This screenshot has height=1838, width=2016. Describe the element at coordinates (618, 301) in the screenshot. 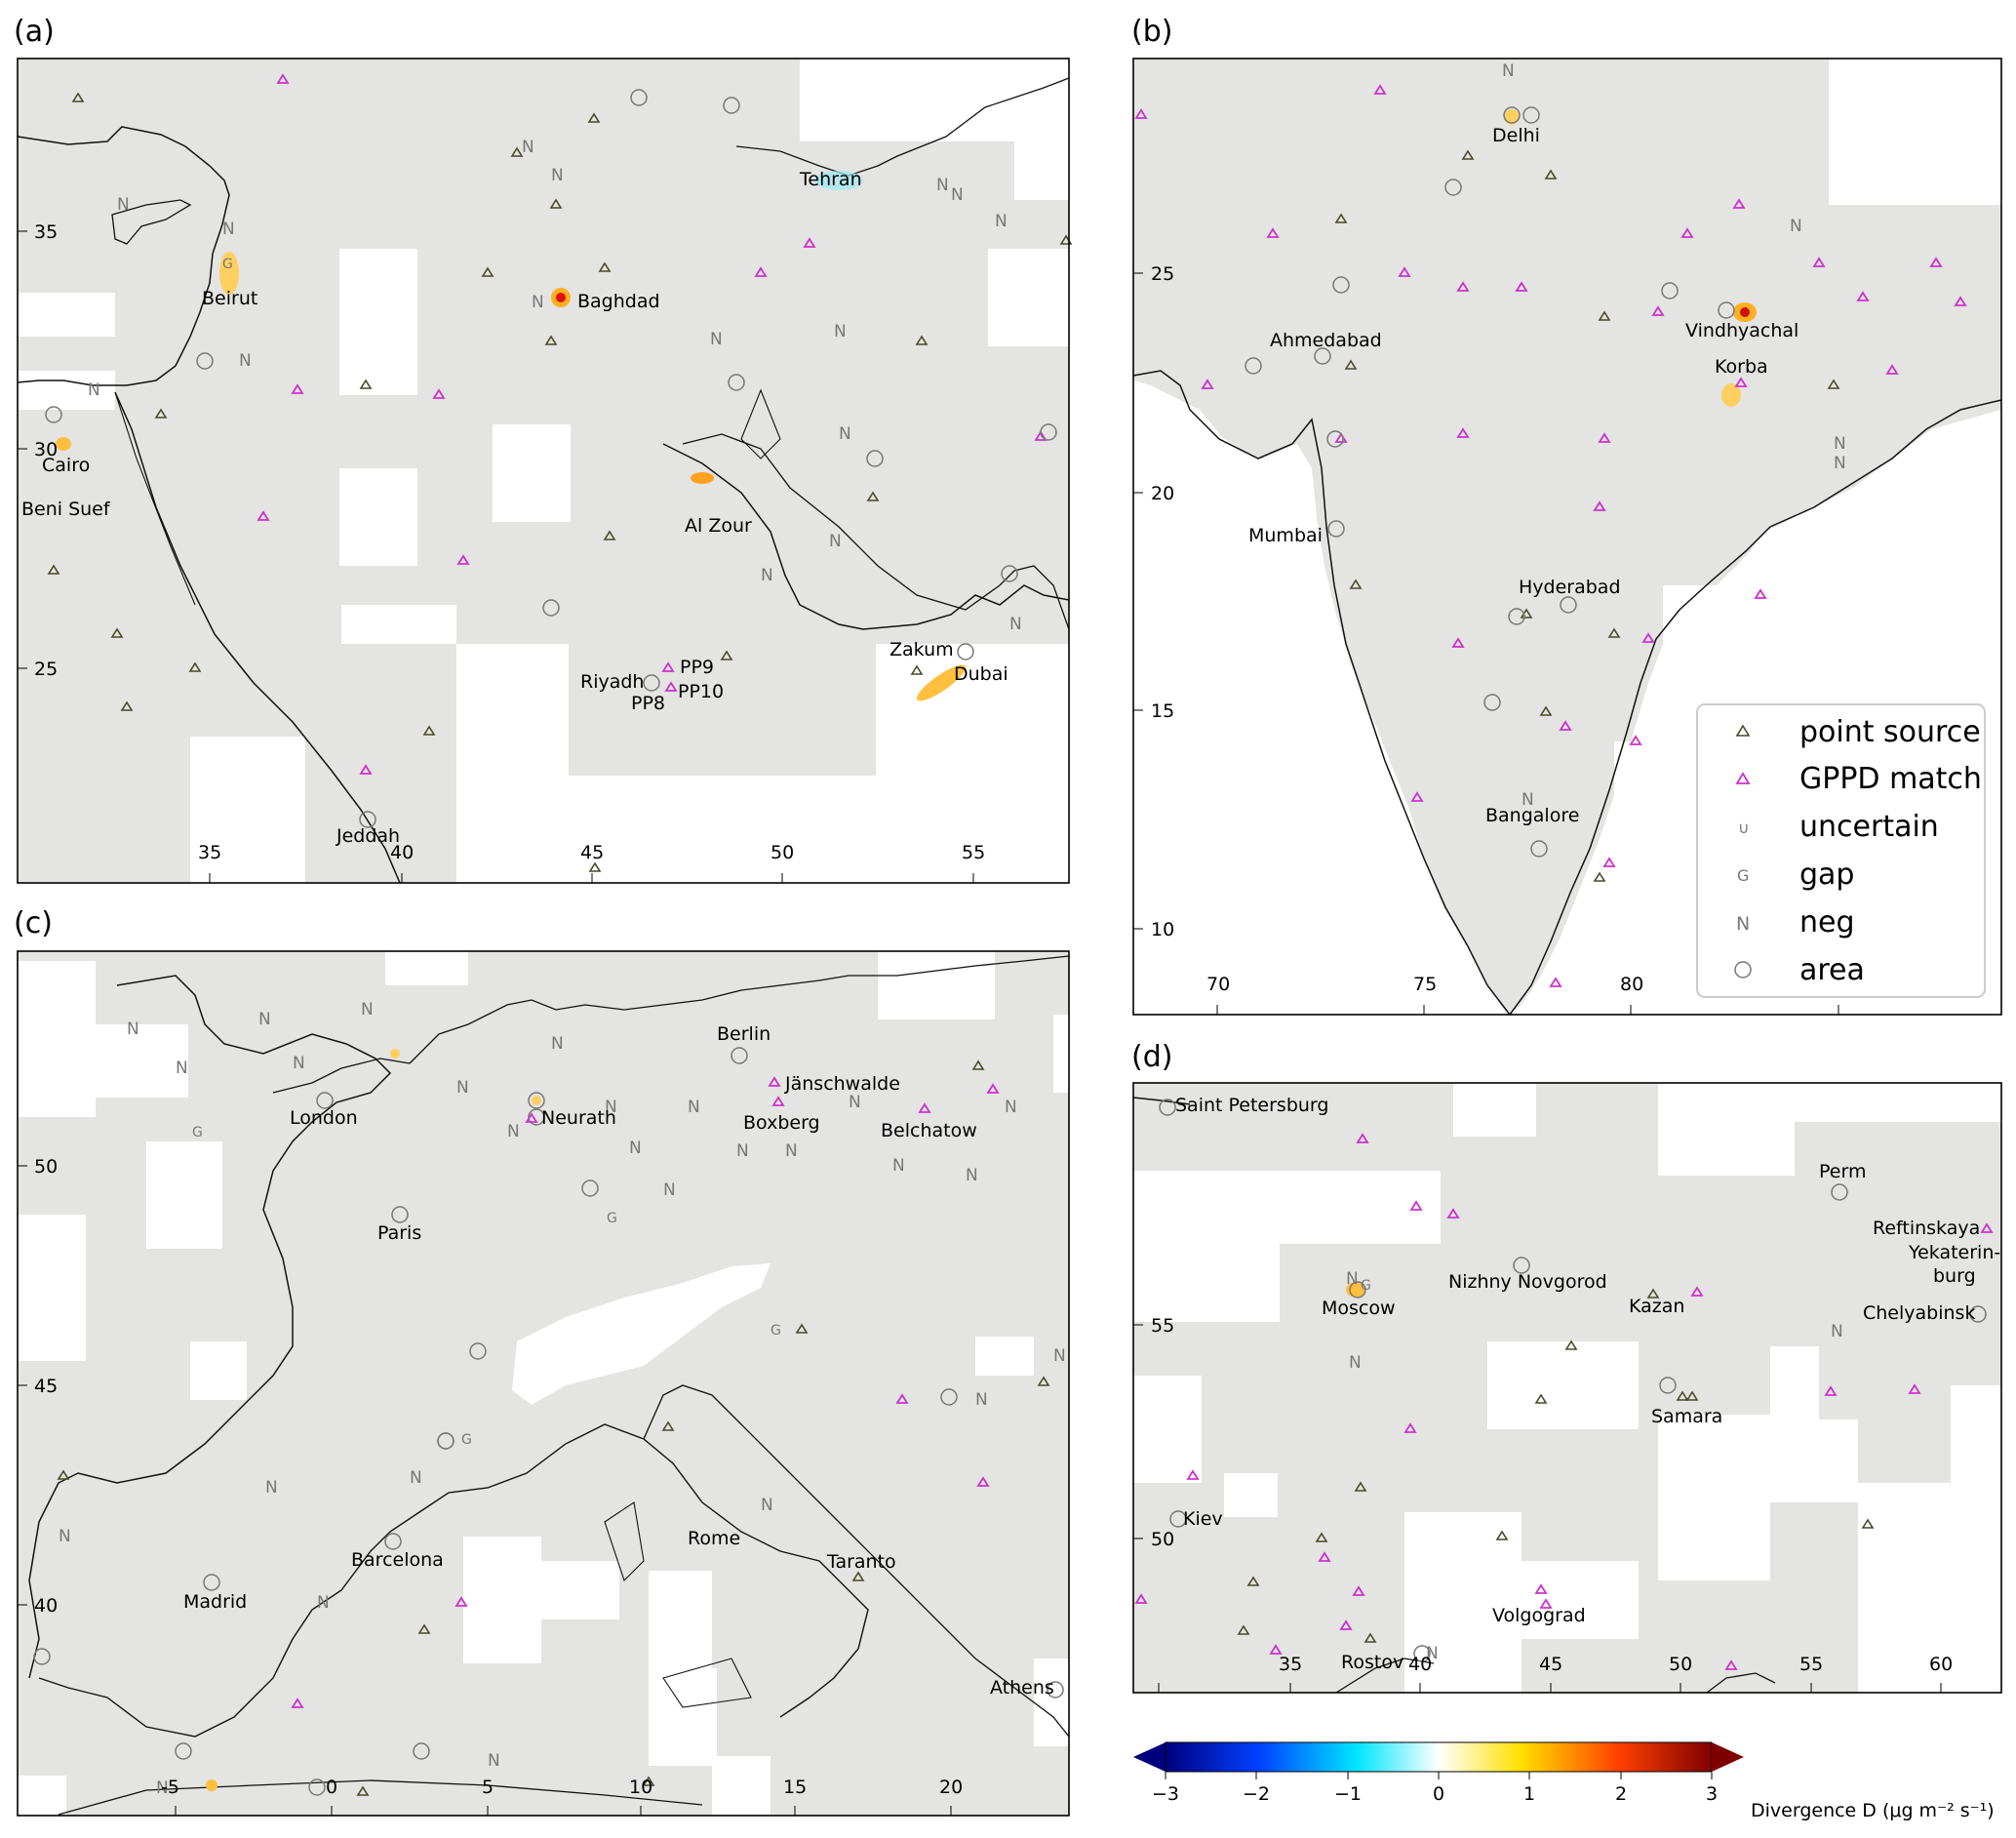

I see `city-label: Baghdad` at that location.